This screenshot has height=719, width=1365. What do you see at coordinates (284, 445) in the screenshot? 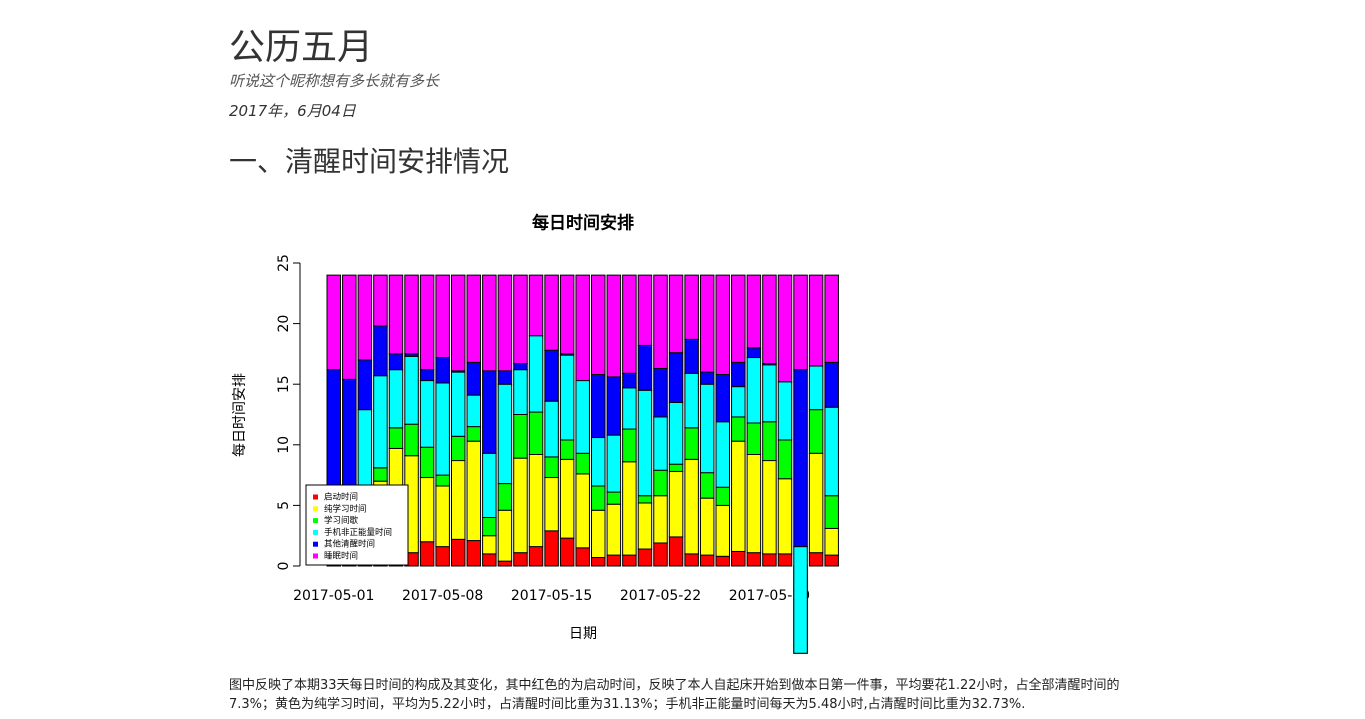
I see `y-tick-label: 10` at bounding box center [284, 445].